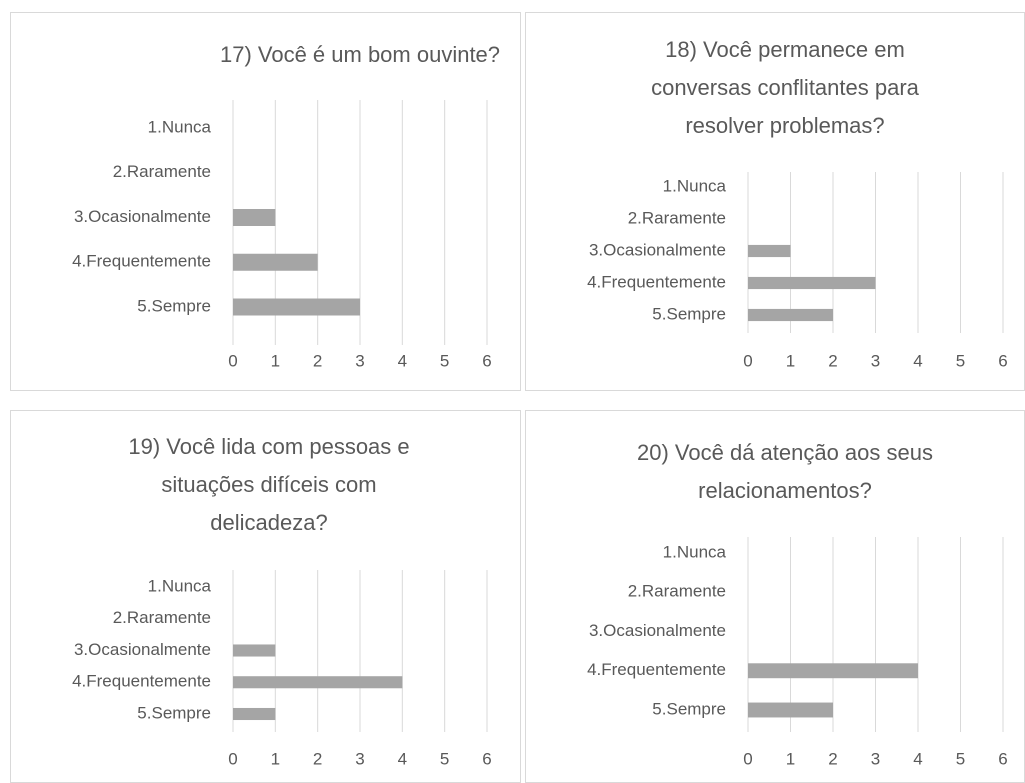 This screenshot has width=1025, height=783. I want to click on chart-title: 17) Você é um bom ouvinte?, so click(360, 54).